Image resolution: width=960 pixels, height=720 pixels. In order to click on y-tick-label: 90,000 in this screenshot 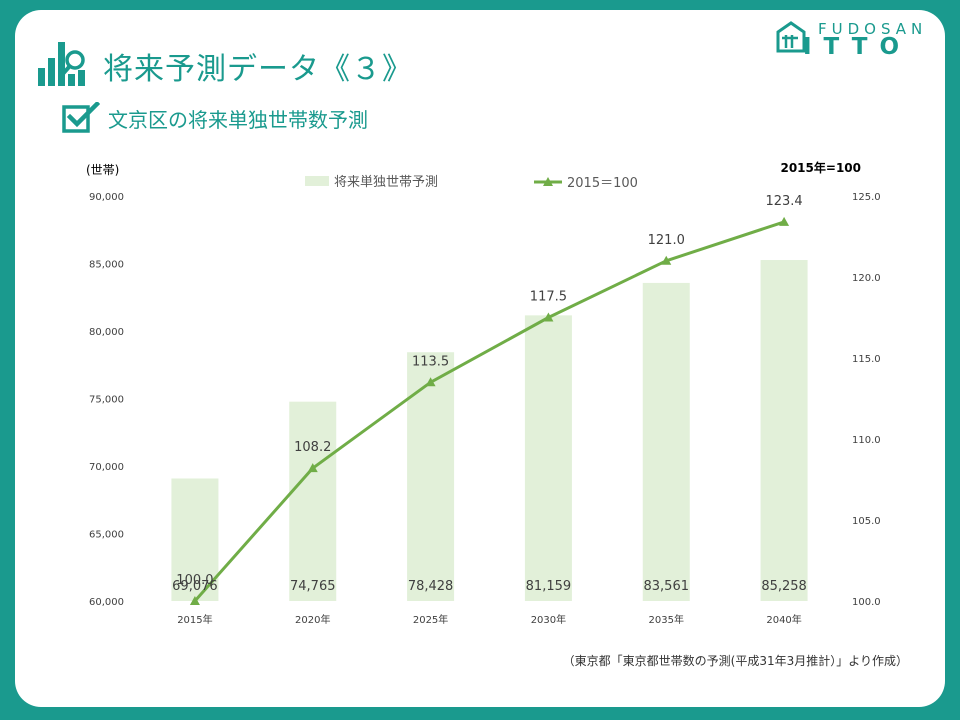, I will do `click(106, 197)`.